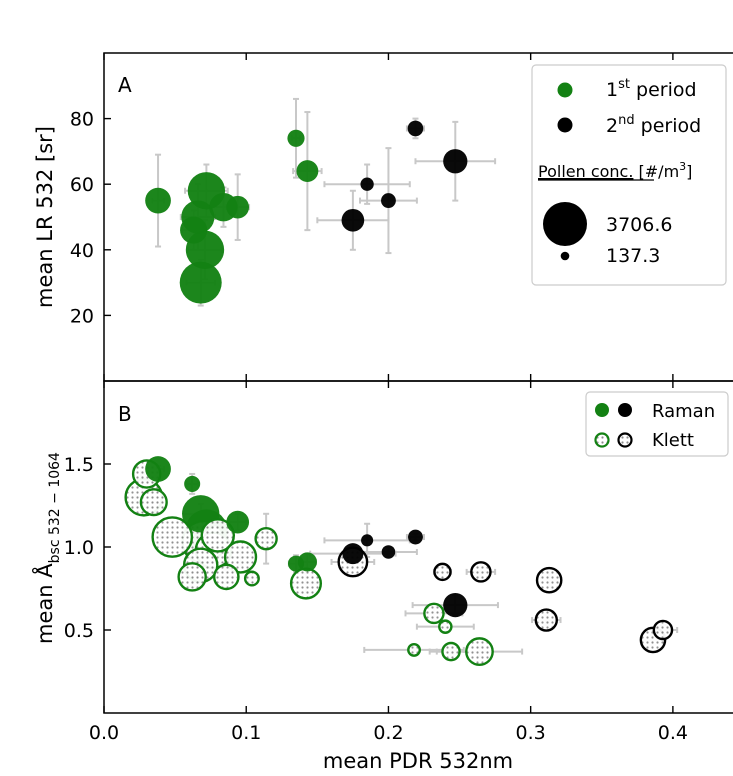  I want to click on x-tick-label: 0.2, so click(388, 733).